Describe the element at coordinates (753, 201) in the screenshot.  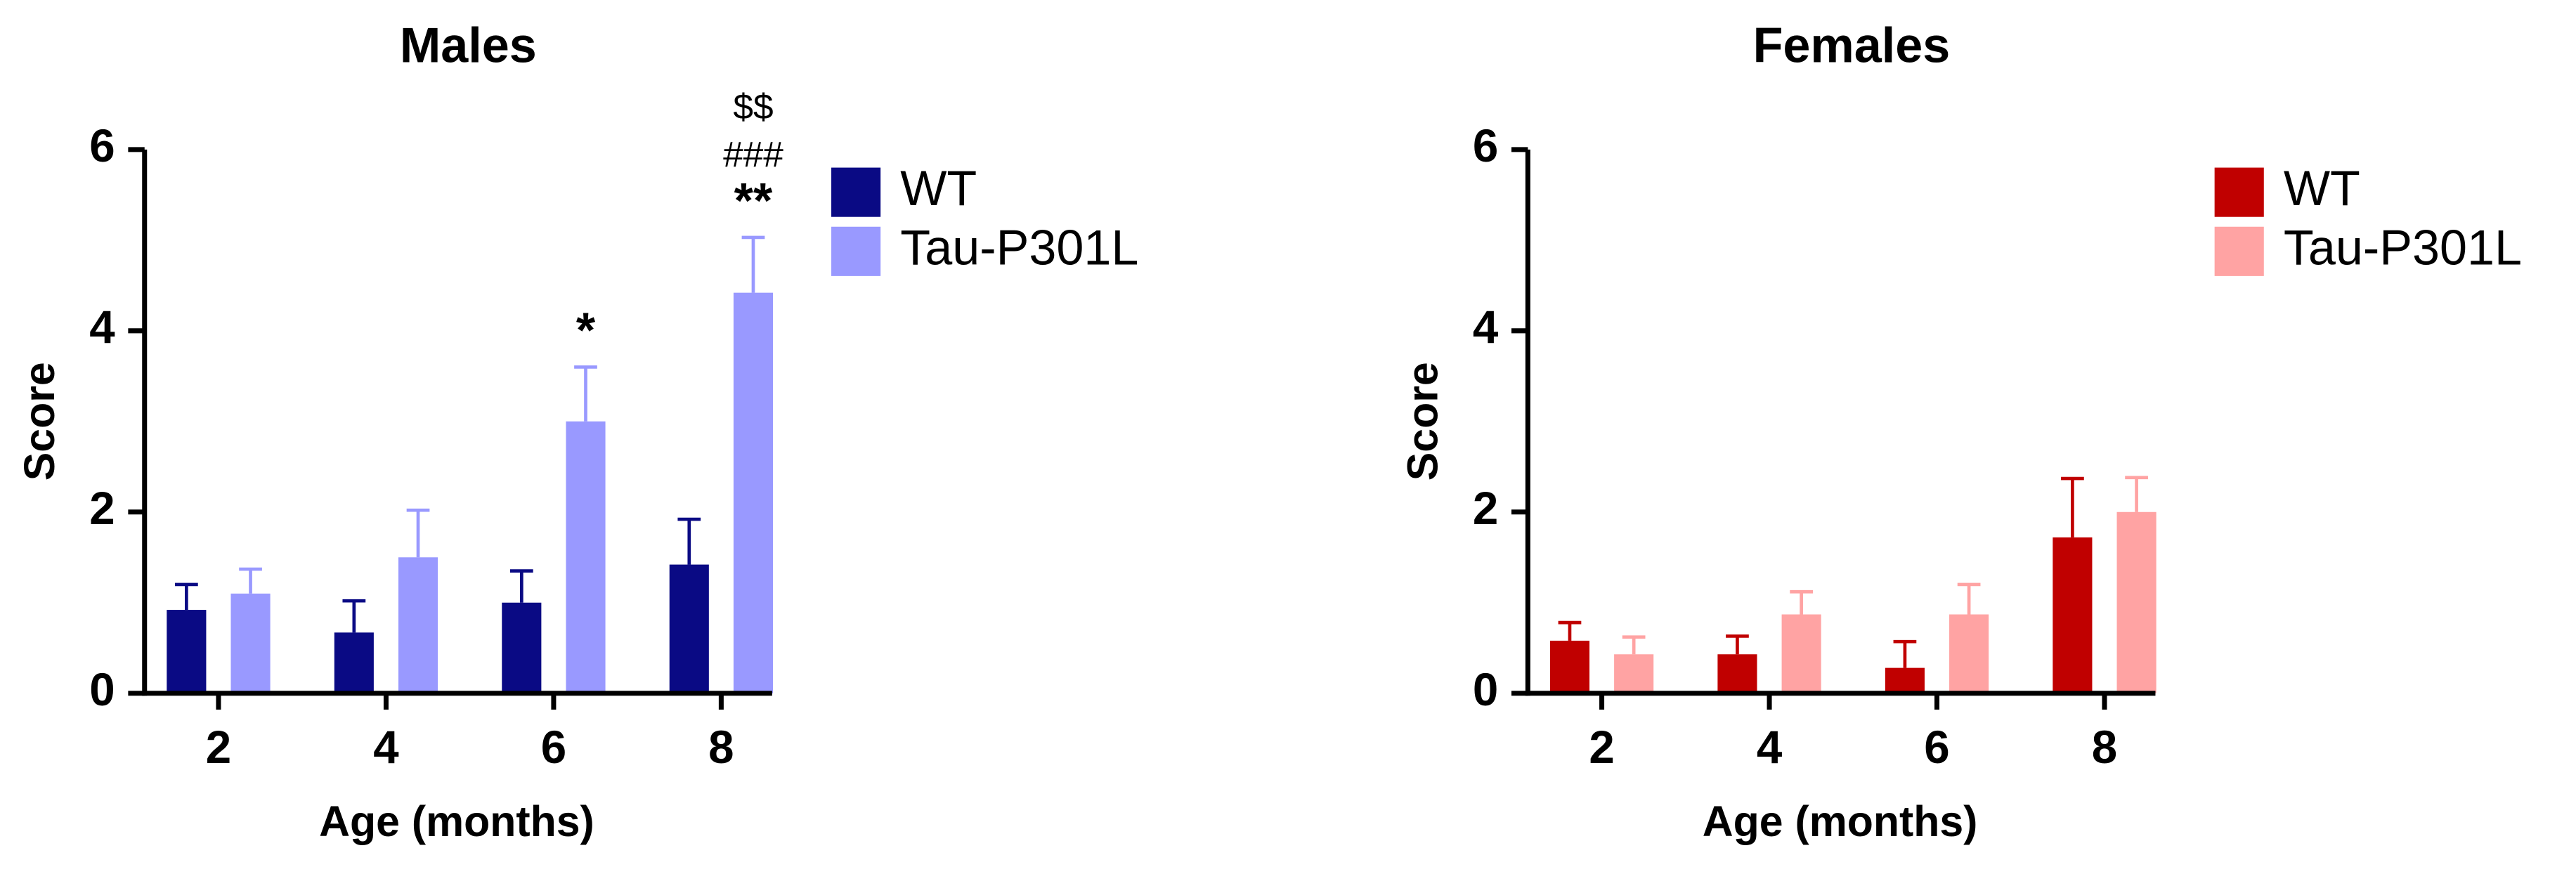
I see `annotation: **` at that location.